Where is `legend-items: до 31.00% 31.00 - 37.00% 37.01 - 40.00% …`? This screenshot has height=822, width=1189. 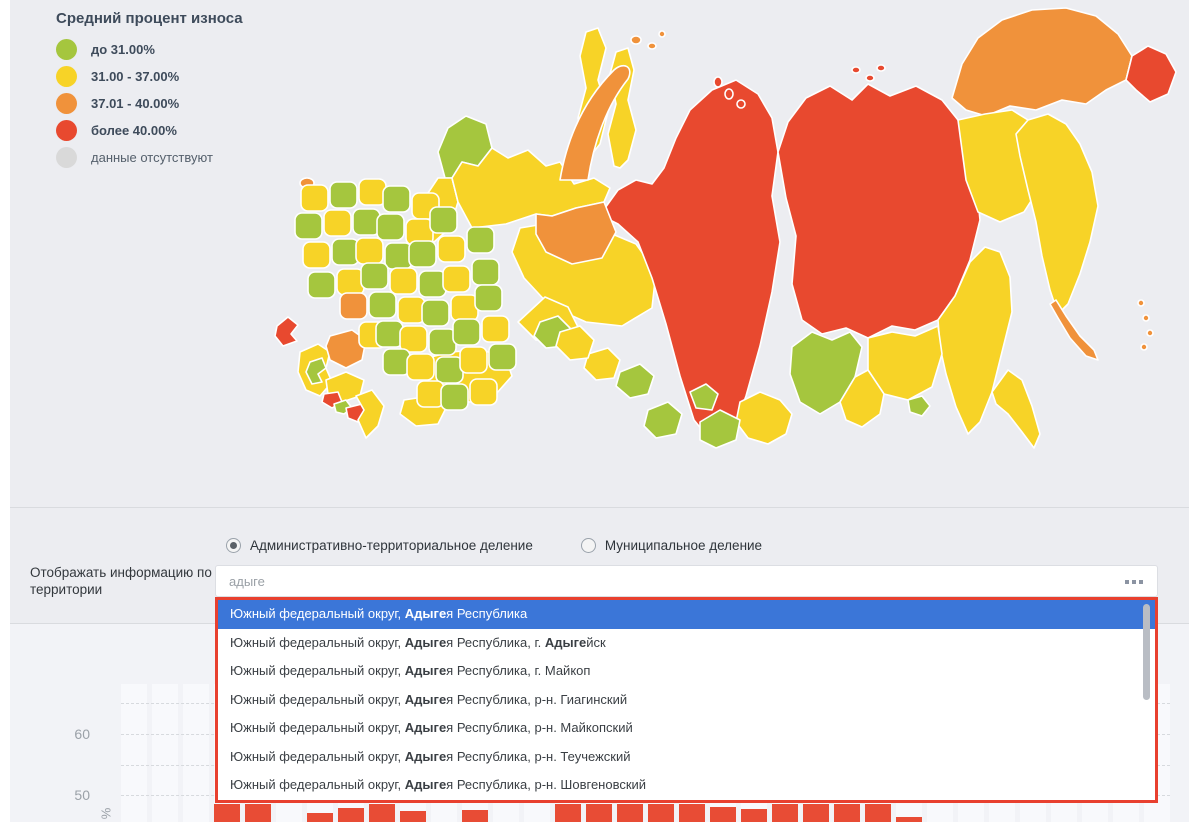
legend-items: до 31.00% 31.00 - 37.00% 37.01 - 40.00% … is located at coordinates (149, 103).